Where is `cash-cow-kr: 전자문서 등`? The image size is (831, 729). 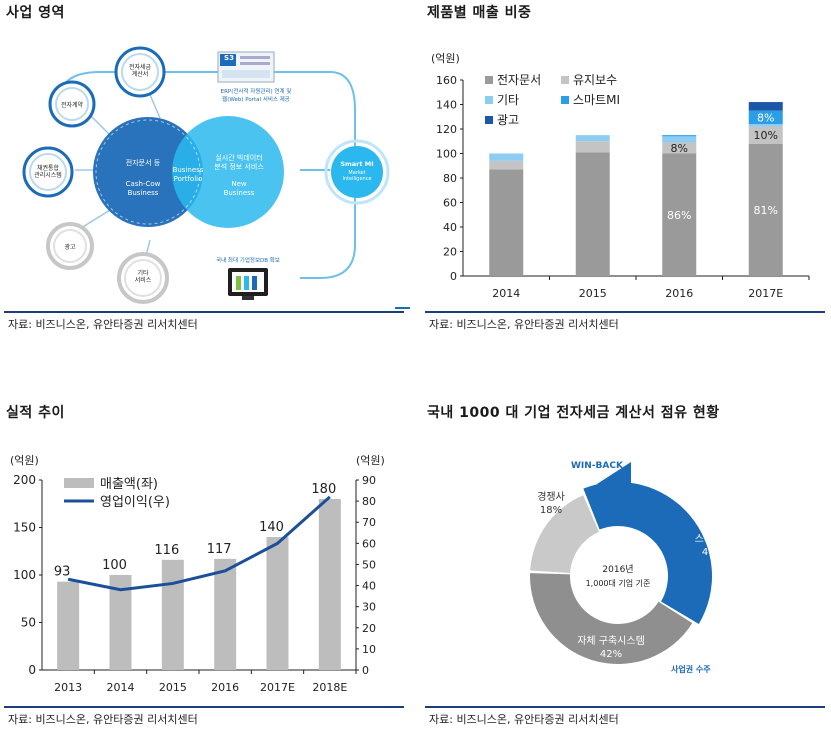 cash-cow-kr: 전자문서 등 is located at coordinates (143, 163).